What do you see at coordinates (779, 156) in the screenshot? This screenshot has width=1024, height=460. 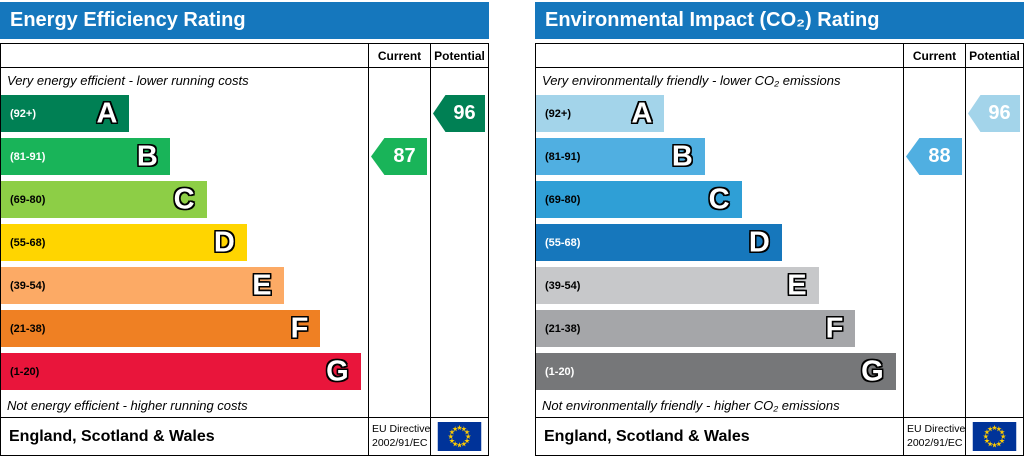 I see `band-row-b: (81-91) B 88` at bounding box center [779, 156].